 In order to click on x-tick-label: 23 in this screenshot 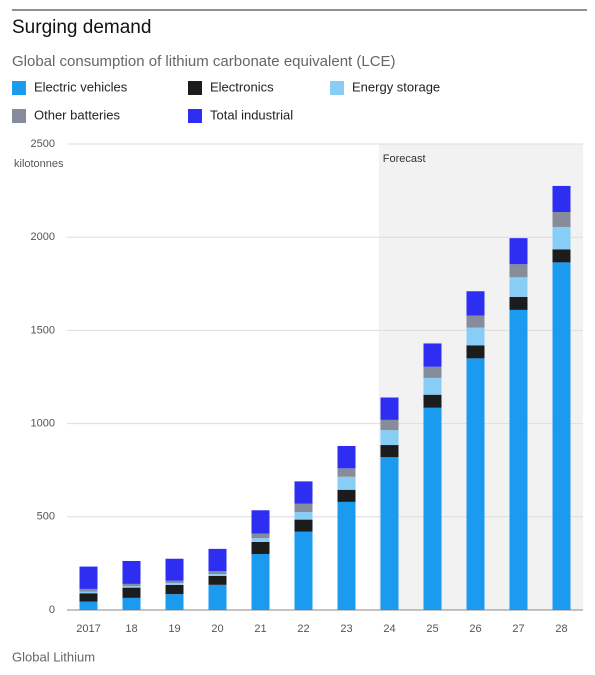, I will do `click(346, 629)`.